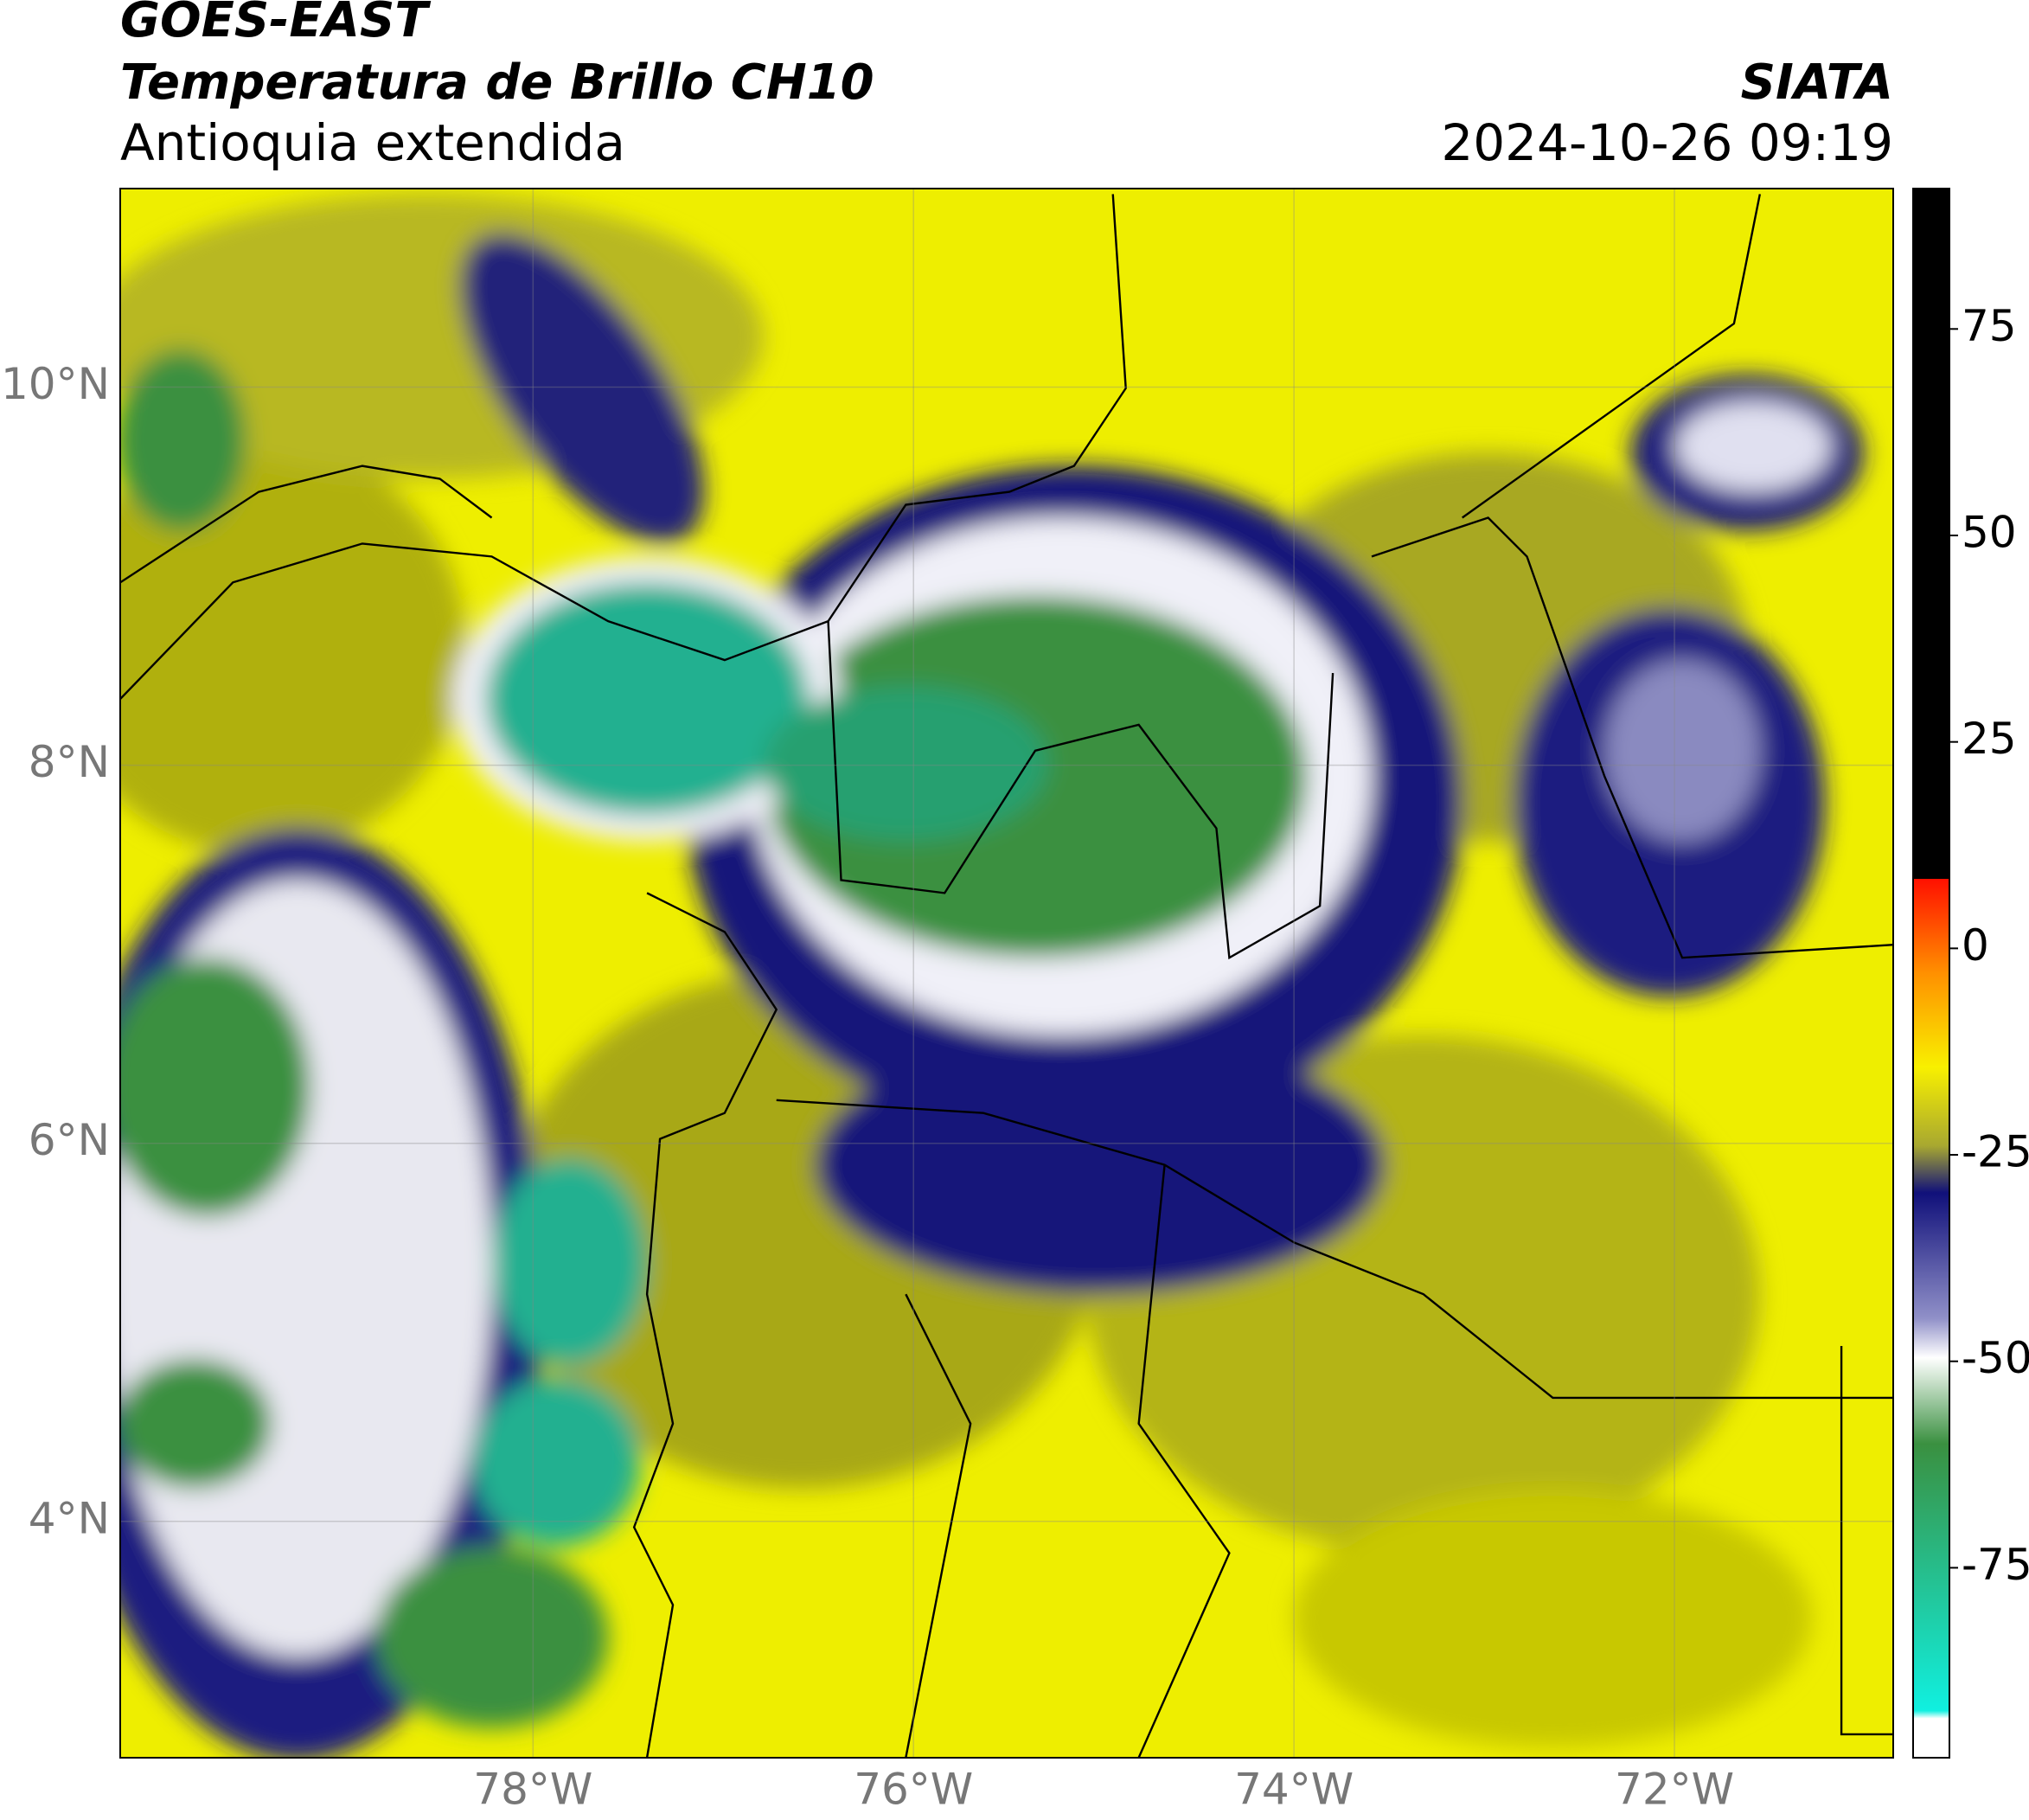 This screenshot has width=2029, height=1820. Describe the element at coordinates (55, 384) in the screenshot. I see `y-tick-label: 10°N` at that location.